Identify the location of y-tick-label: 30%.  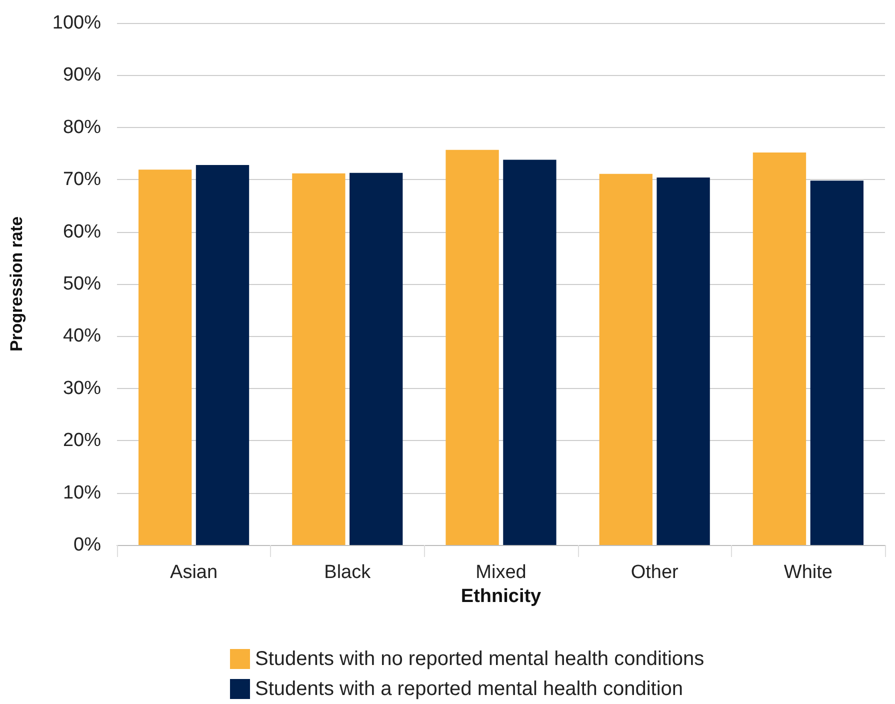
(82, 388).